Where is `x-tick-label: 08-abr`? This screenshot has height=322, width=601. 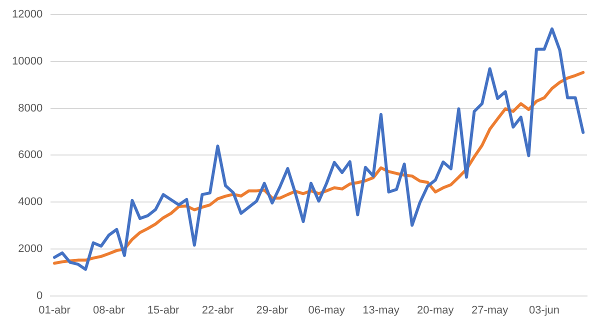 x-tick-label: 08-abr is located at coordinates (109, 310).